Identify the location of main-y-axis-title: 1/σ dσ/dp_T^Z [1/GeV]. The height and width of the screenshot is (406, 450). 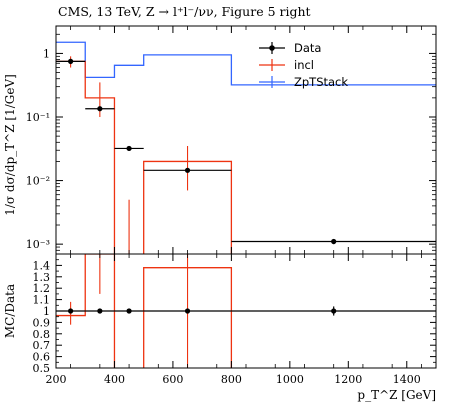
(10, 145).